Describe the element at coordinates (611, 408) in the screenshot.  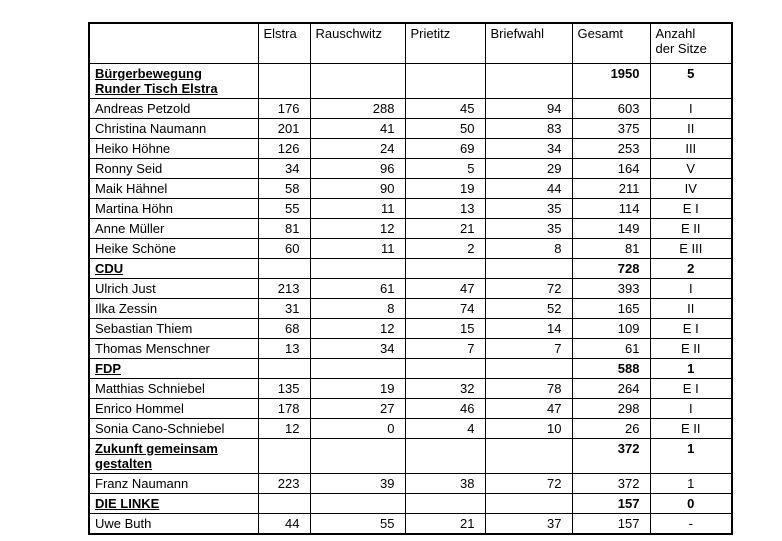
I see `votes-gesamt: 298` at that location.